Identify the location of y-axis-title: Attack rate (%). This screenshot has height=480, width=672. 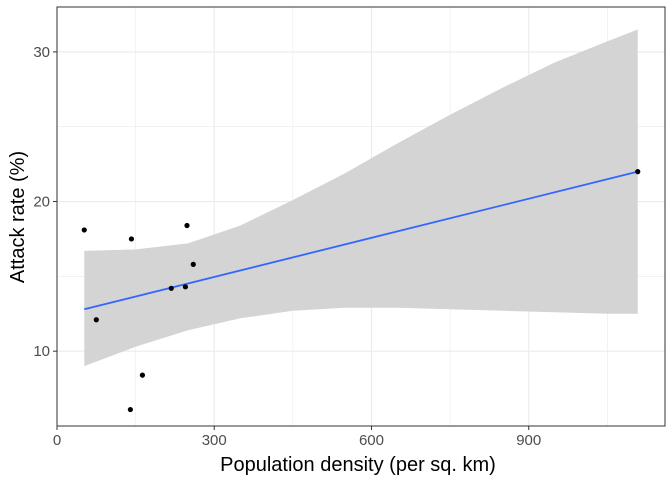
(18, 217).